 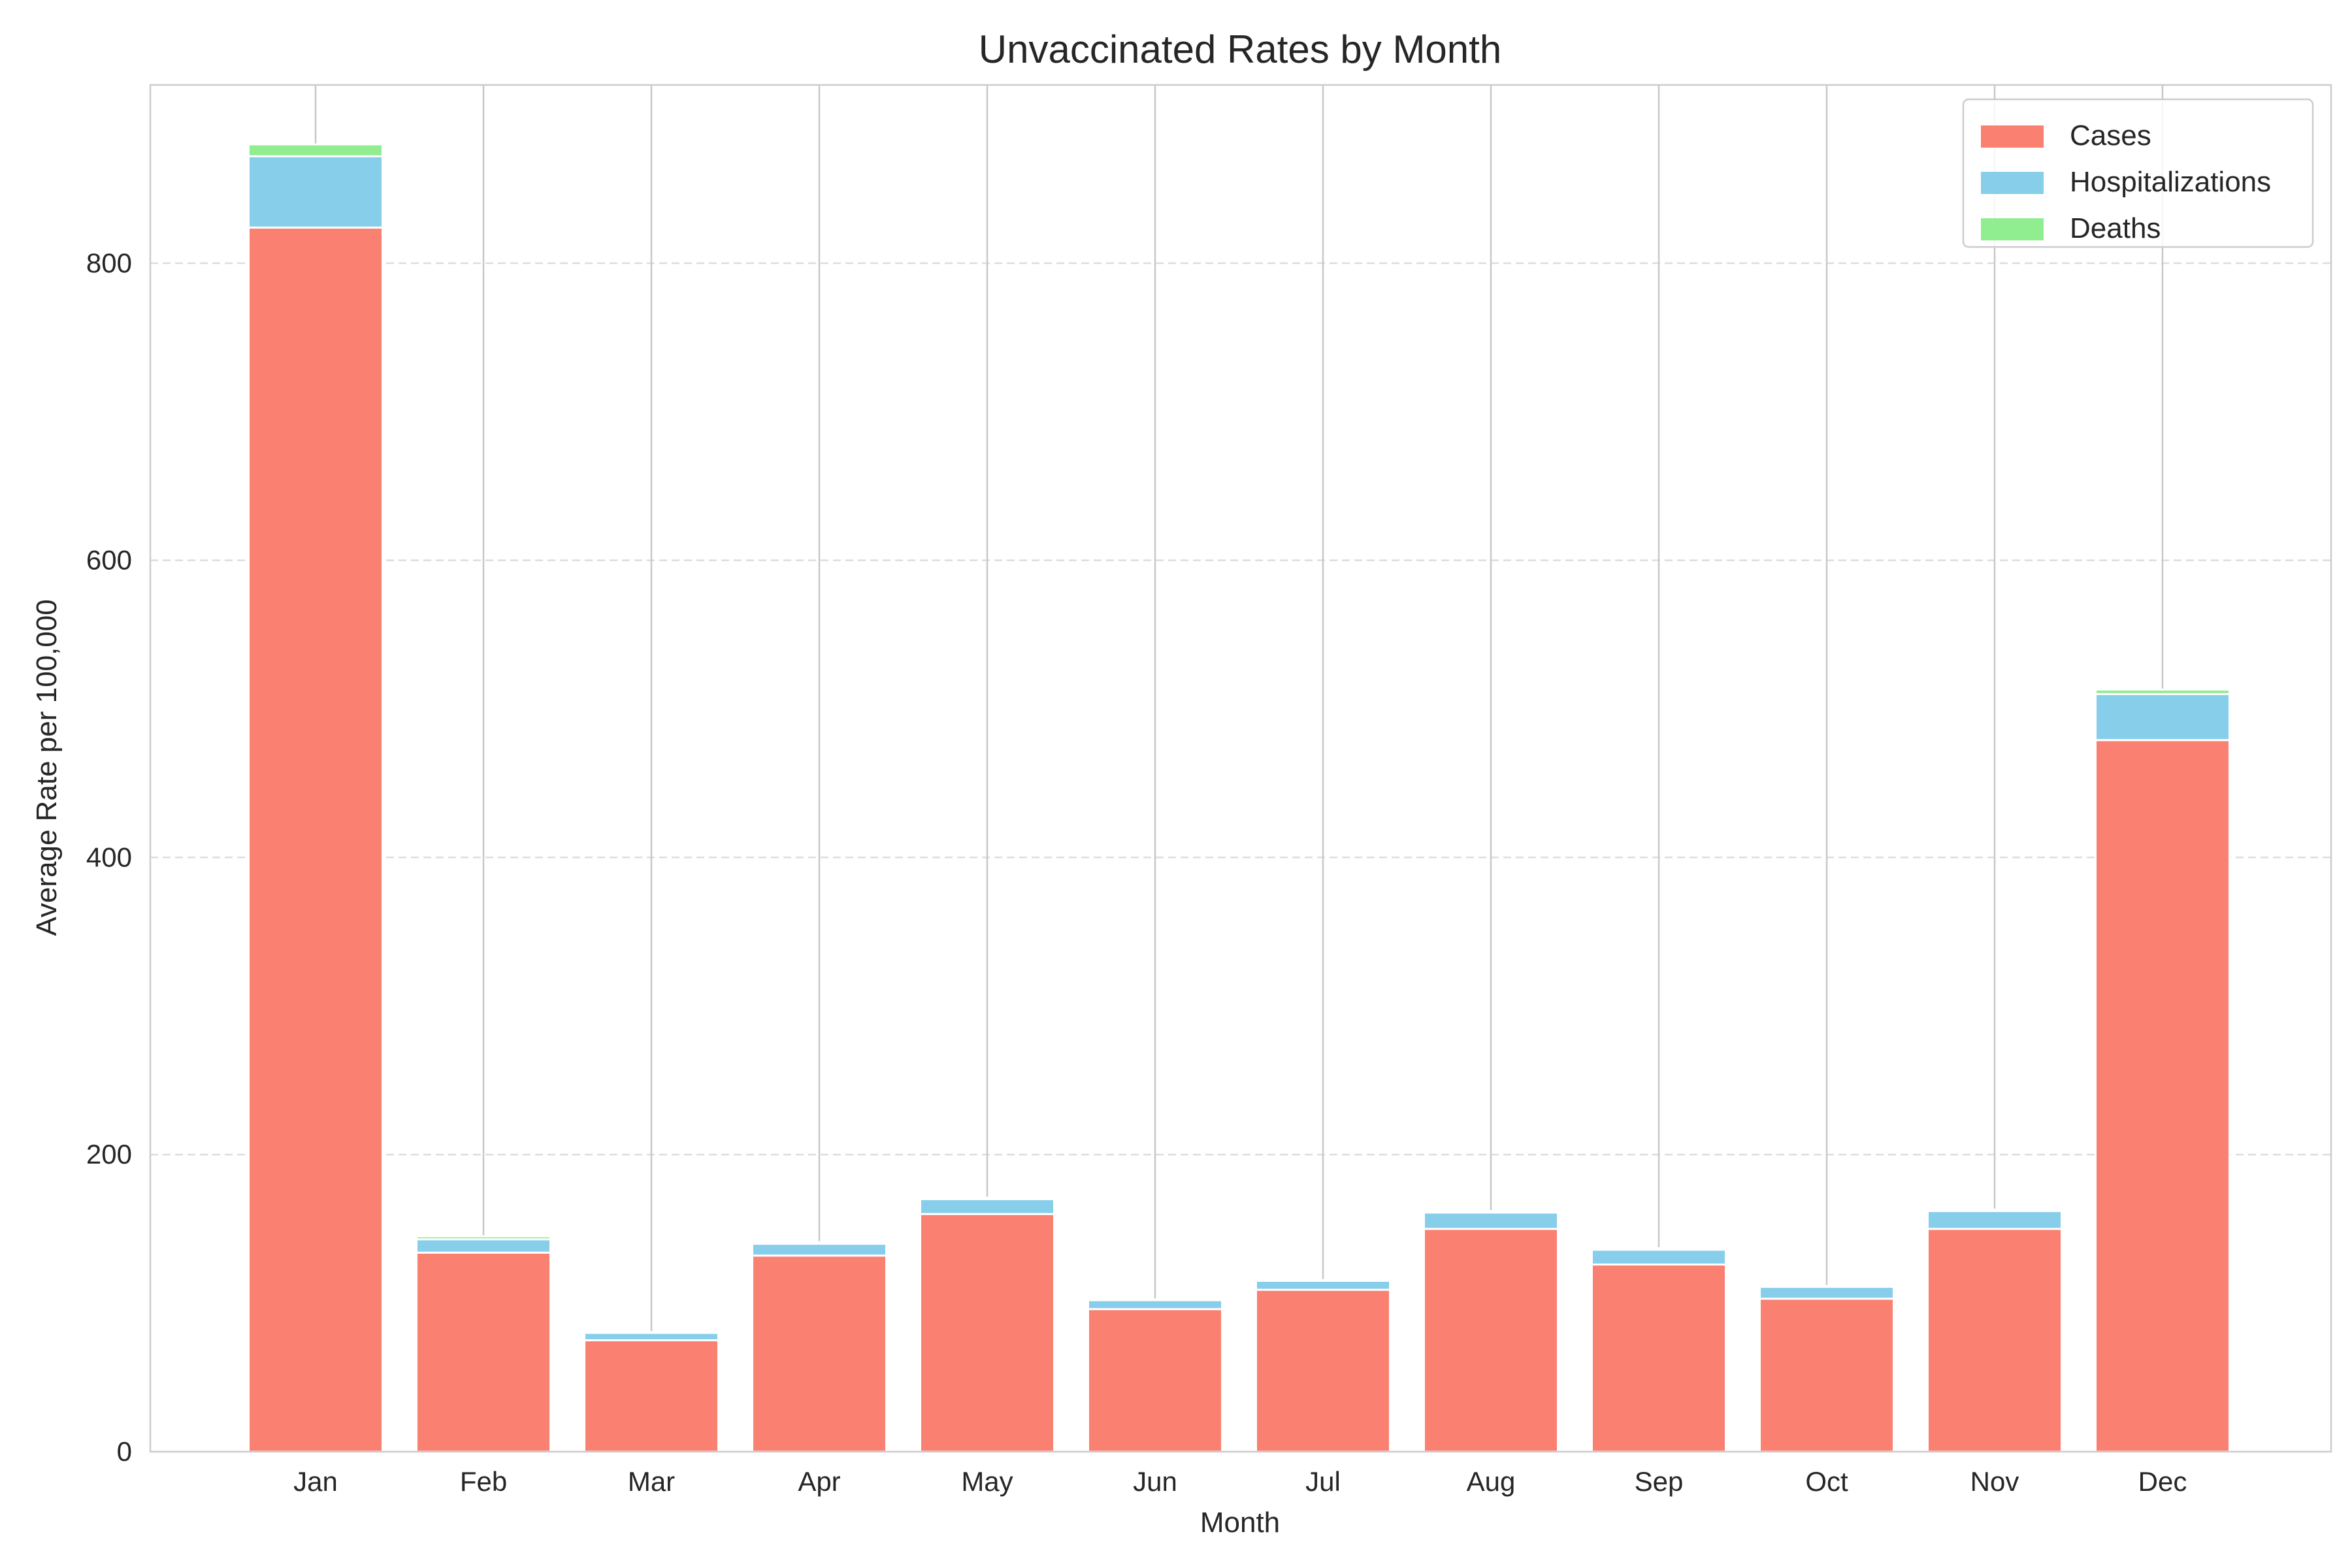 I want to click on bar-deaths-dec, so click(x=2162, y=691).